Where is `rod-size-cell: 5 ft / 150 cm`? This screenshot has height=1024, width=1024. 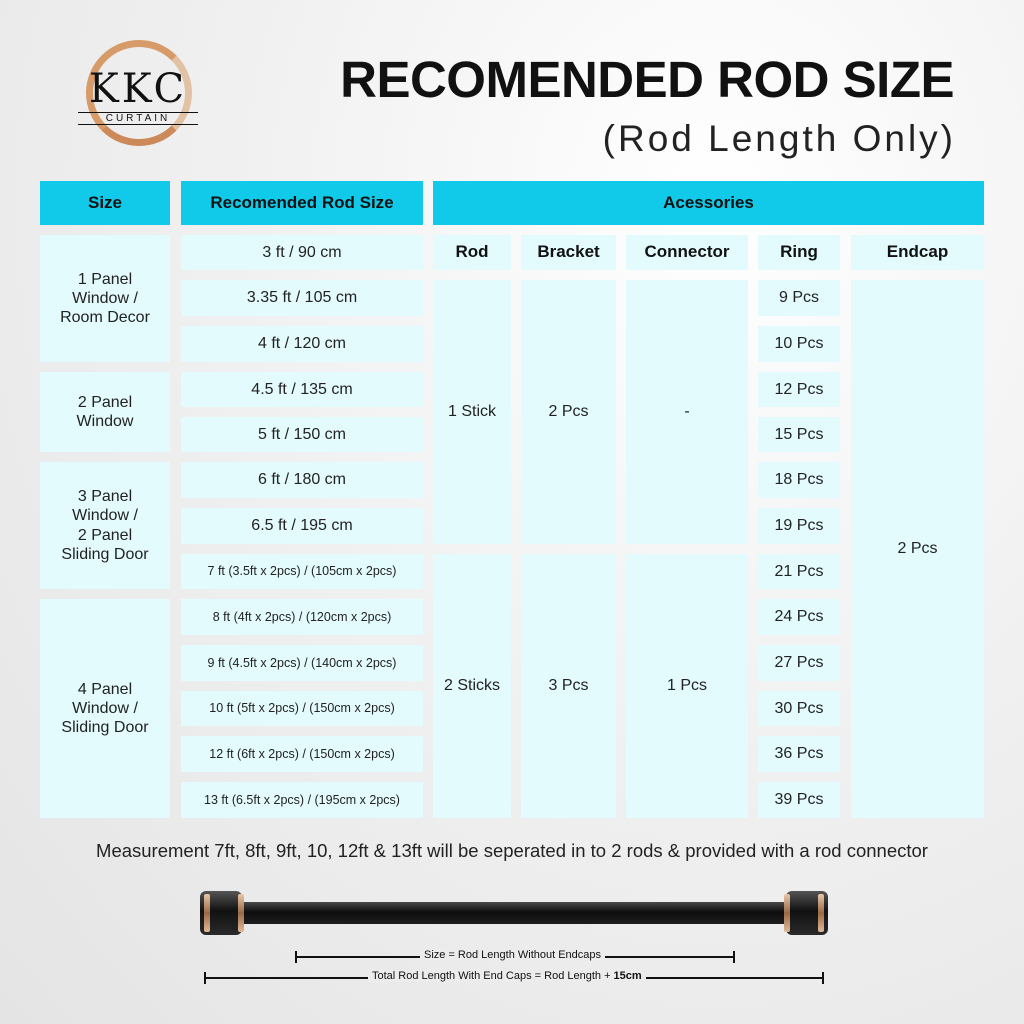
rod-size-cell: 5 ft / 150 cm is located at coordinates (302, 434).